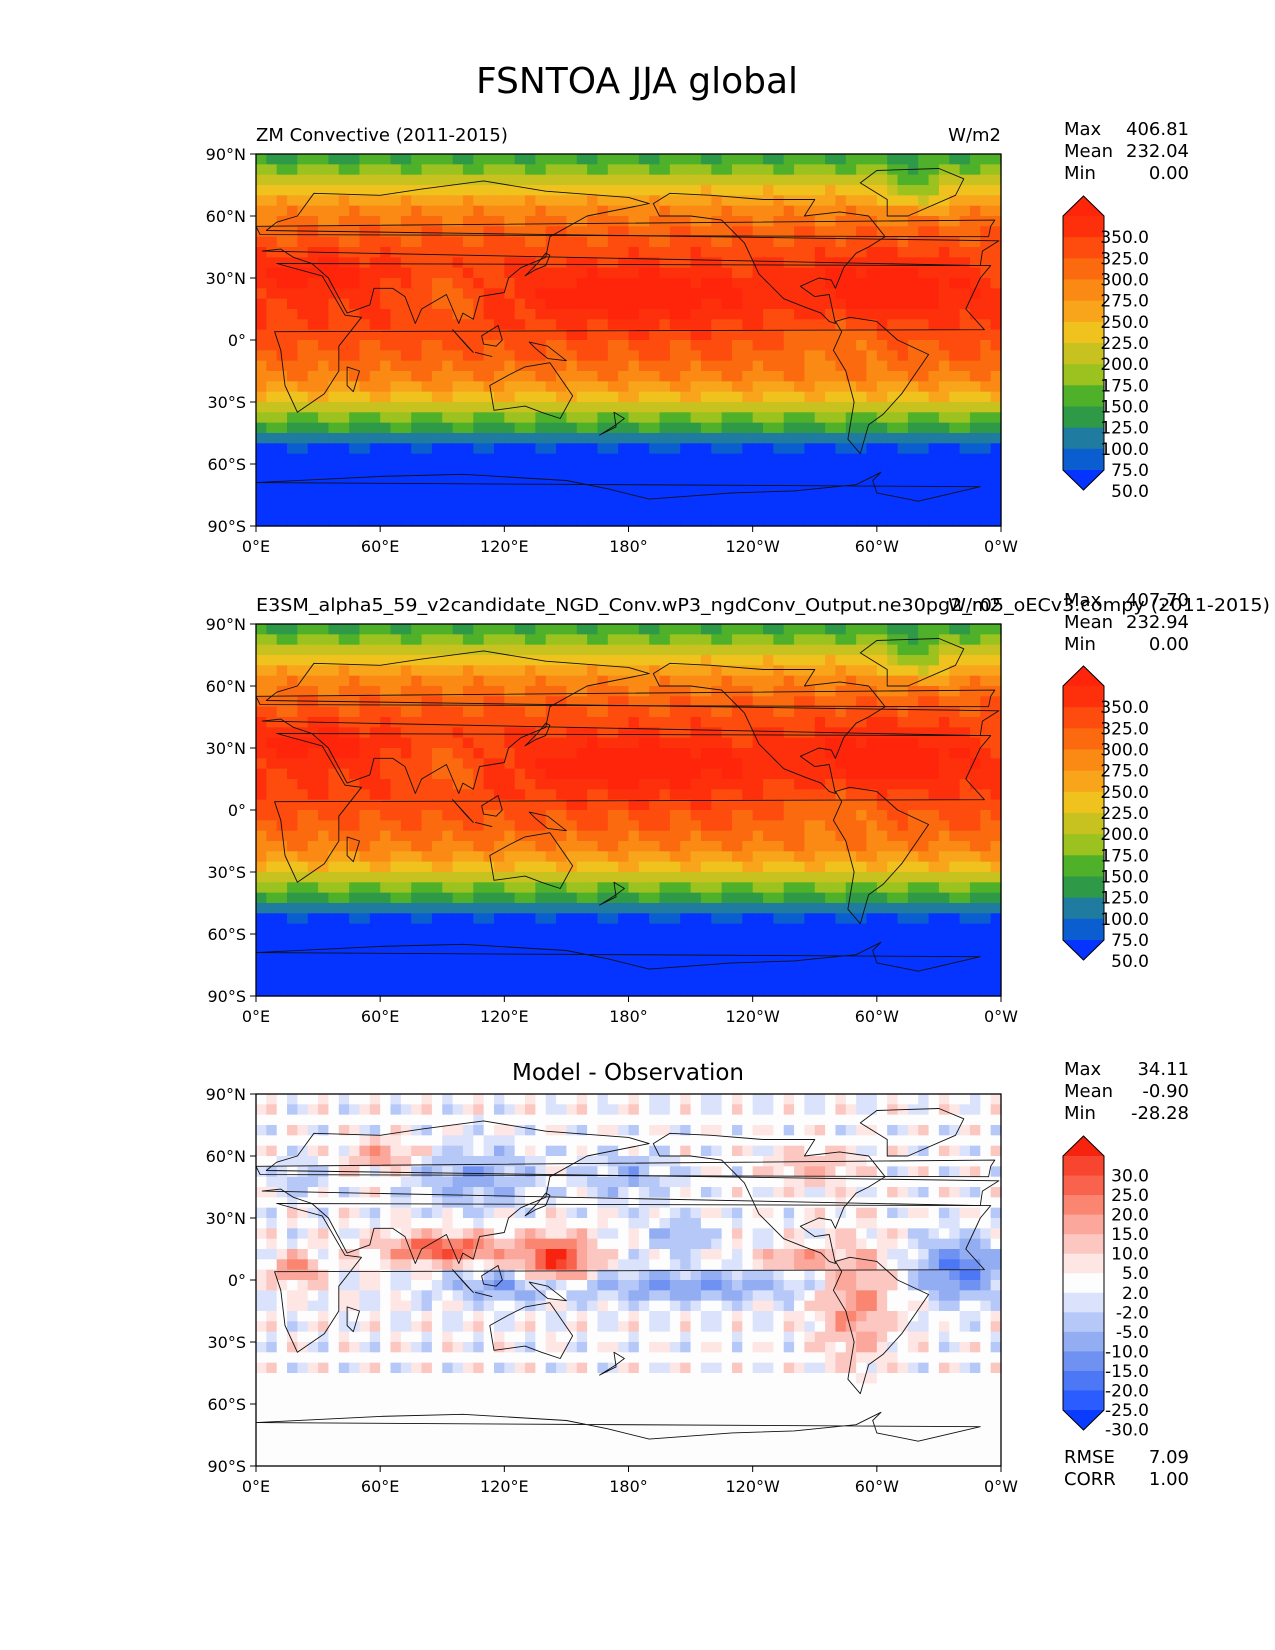 Image resolution: width=1275 pixels, height=1650 pixels. Describe the element at coordinates (913, 919) in the screenshot. I see `panel-2-cell-2079` at that location.